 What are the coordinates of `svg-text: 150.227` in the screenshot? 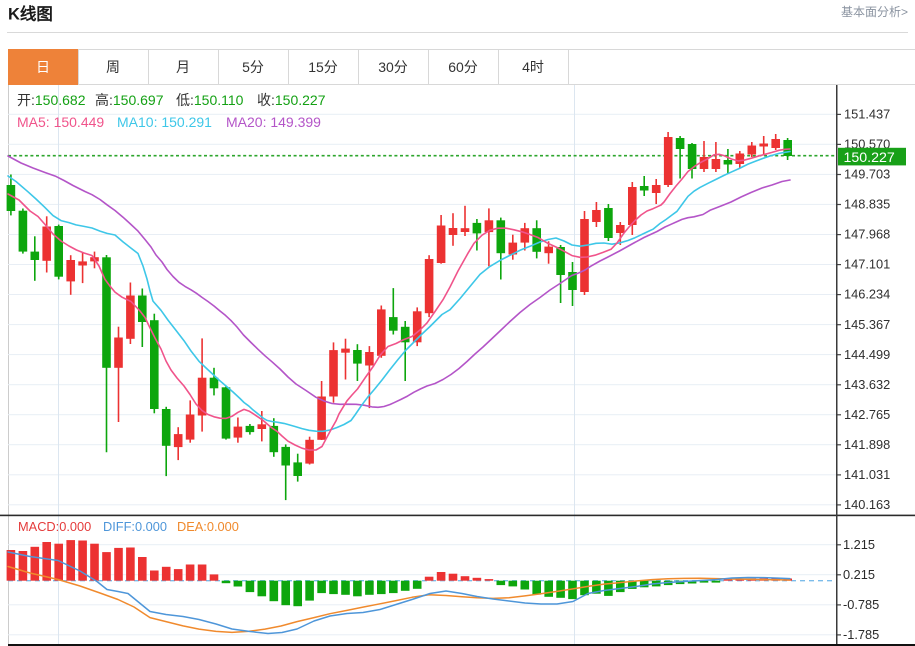 It's located at (869, 158).